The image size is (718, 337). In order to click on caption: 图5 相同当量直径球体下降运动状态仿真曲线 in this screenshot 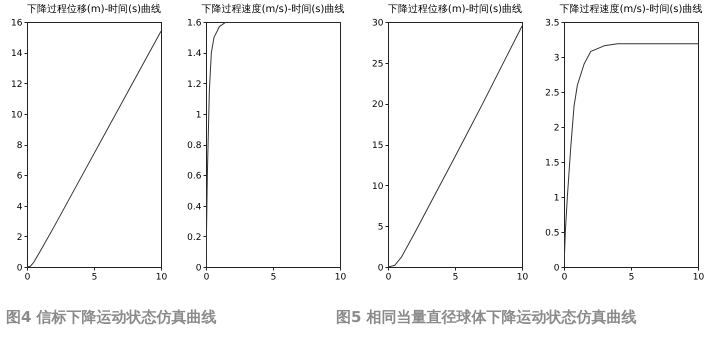, I will do `click(486, 317)`.